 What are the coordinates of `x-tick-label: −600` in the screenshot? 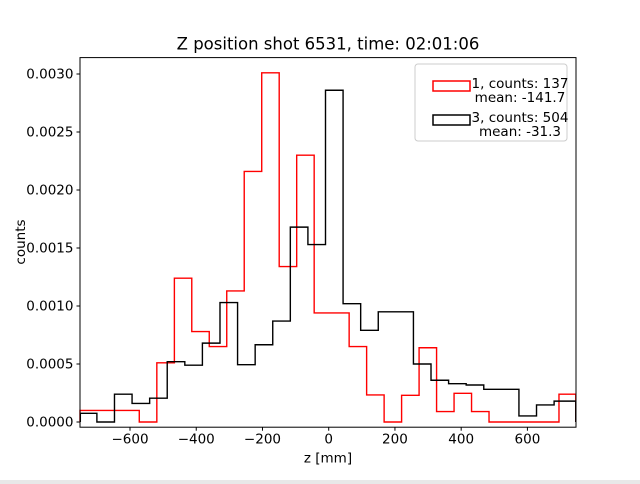 It's located at (129, 440).